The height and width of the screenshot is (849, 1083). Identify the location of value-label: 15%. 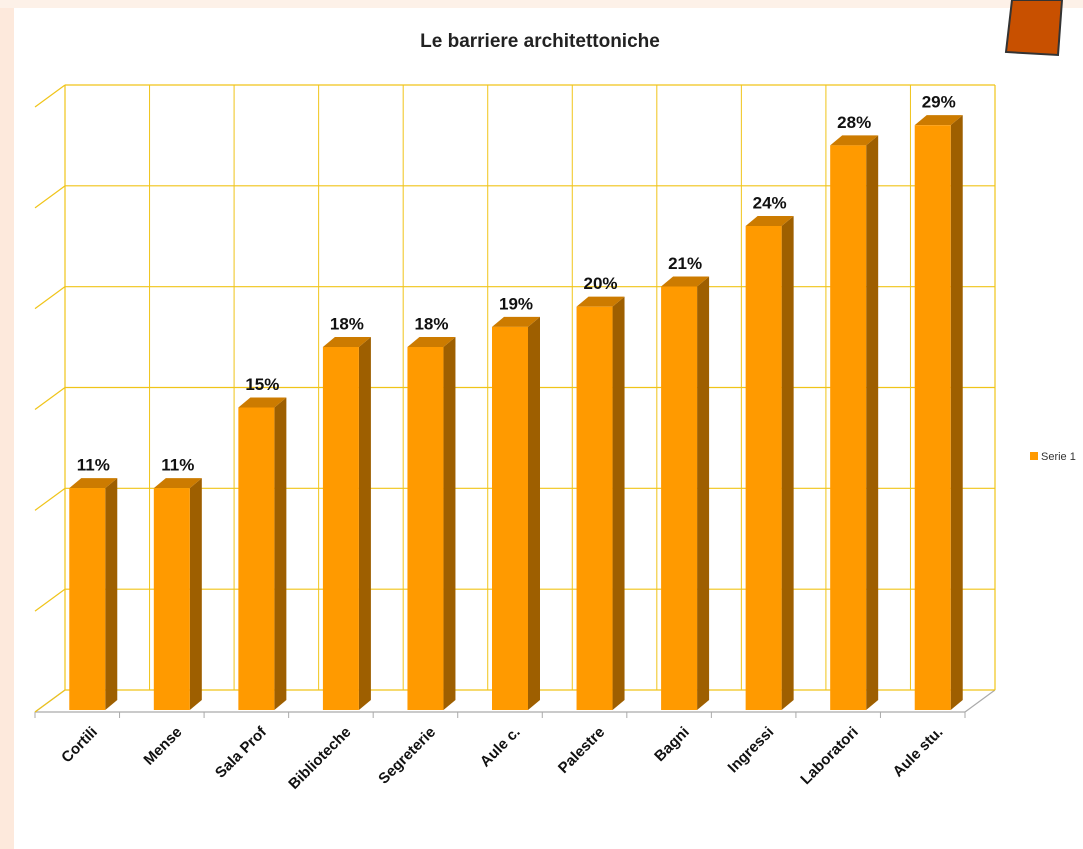
(262, 384).